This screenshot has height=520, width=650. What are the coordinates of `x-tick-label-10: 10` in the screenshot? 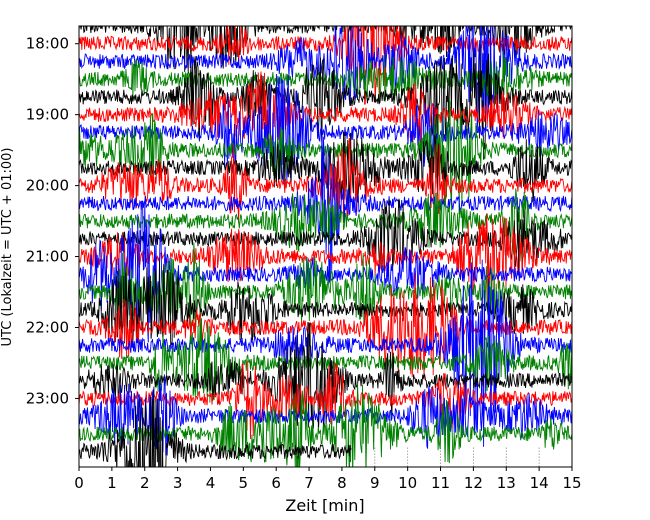 It's located at (407, 483).